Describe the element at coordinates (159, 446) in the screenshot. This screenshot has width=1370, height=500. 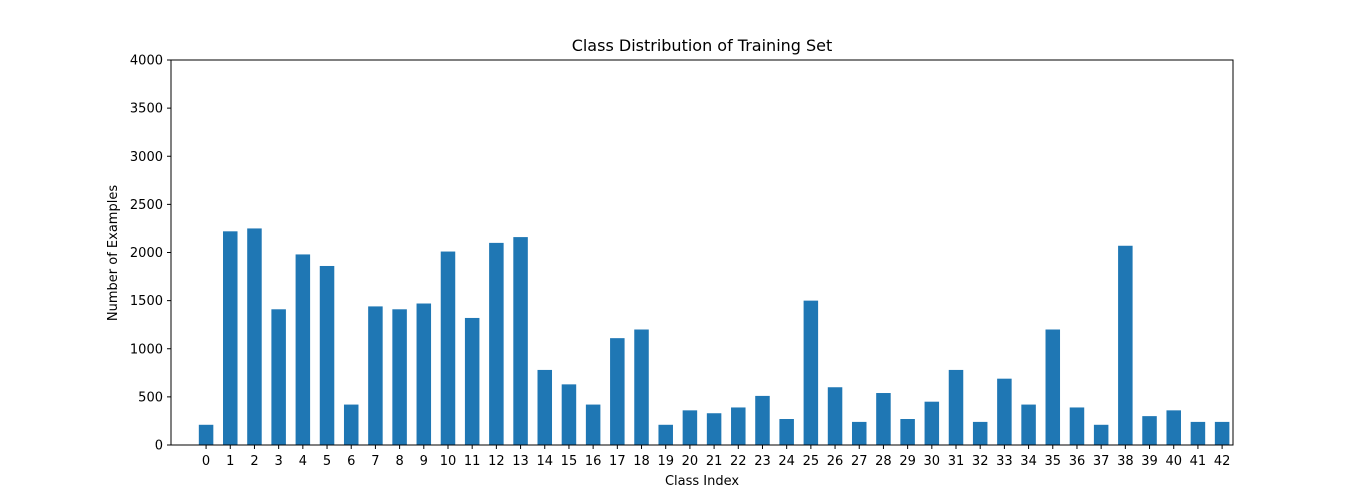
I see `y-tick-label-0: 0` at that location.